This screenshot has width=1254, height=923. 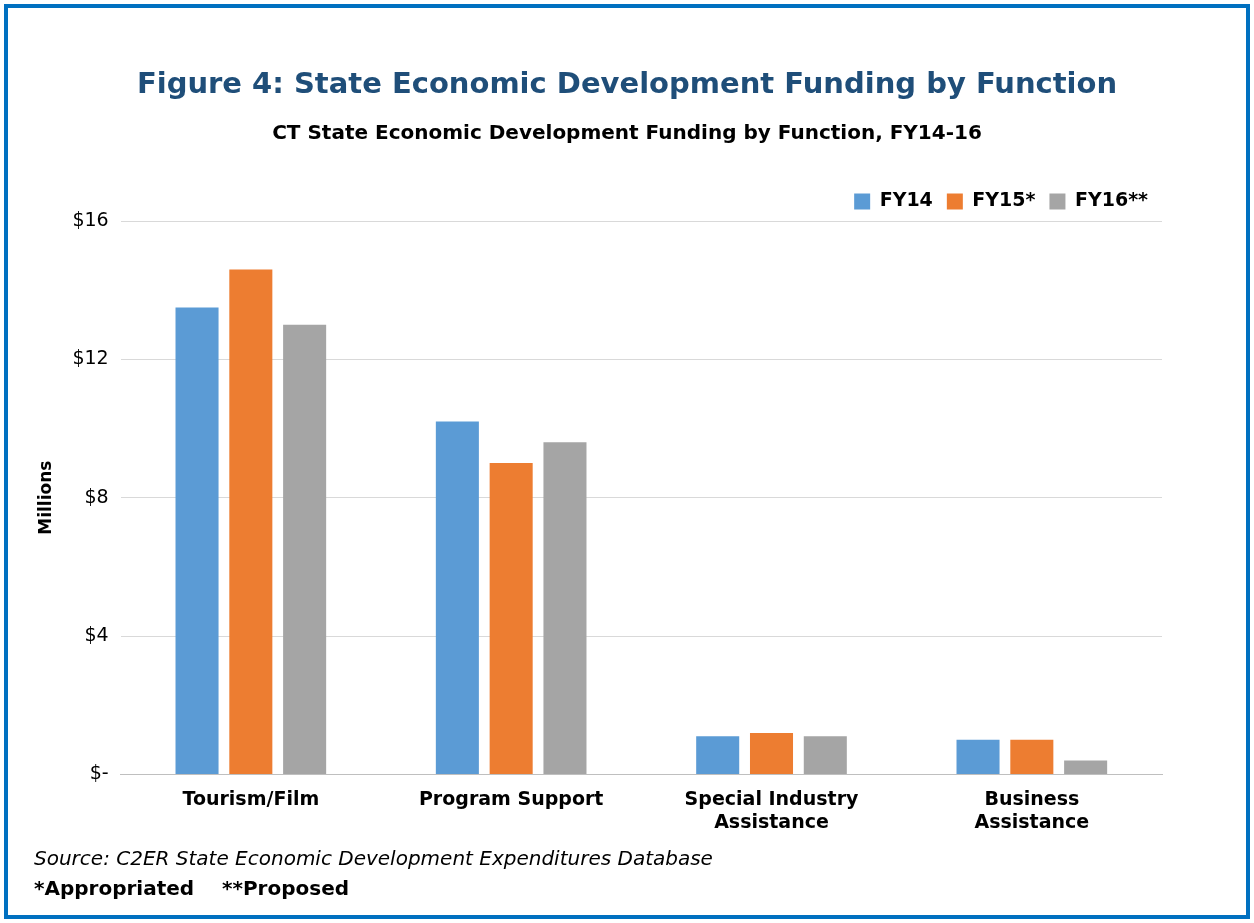 I want to click on text: *Appropriated **Proposed, so click(x=192, y=888).